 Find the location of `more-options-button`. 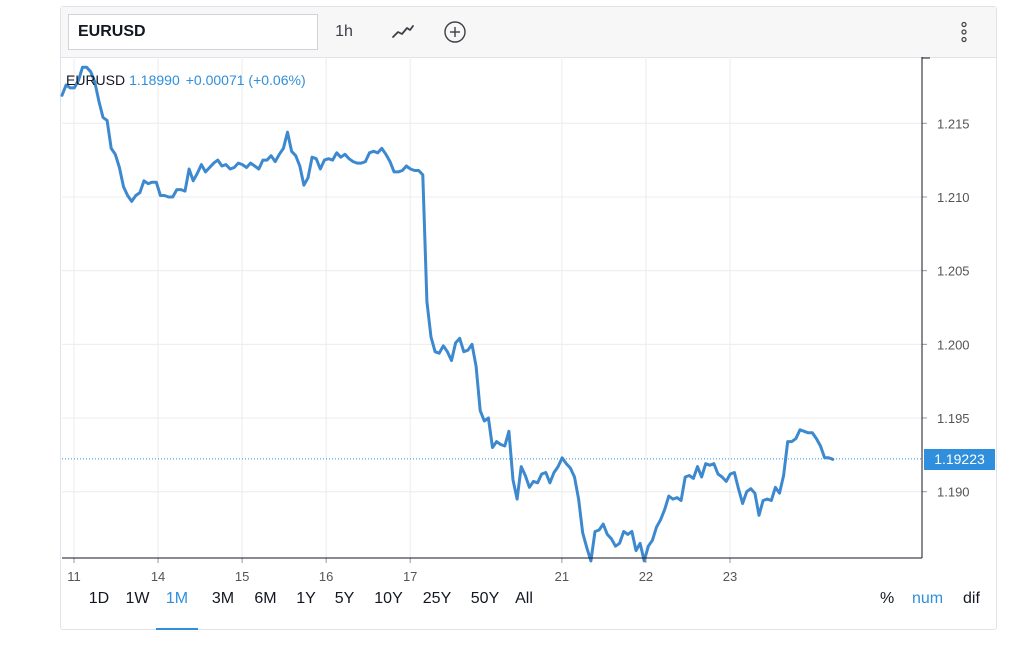

more-options-button is located at coordinates (964, 32).